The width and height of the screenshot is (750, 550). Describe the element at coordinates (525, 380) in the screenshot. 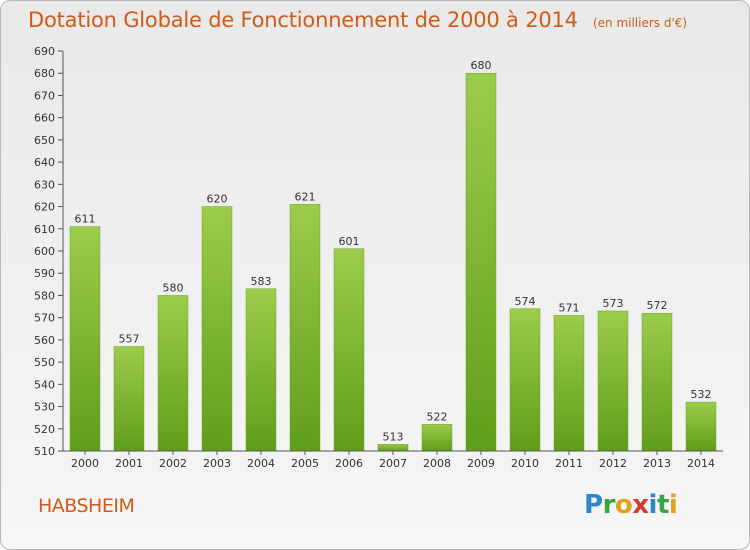

I see `bar-2010` at that location.